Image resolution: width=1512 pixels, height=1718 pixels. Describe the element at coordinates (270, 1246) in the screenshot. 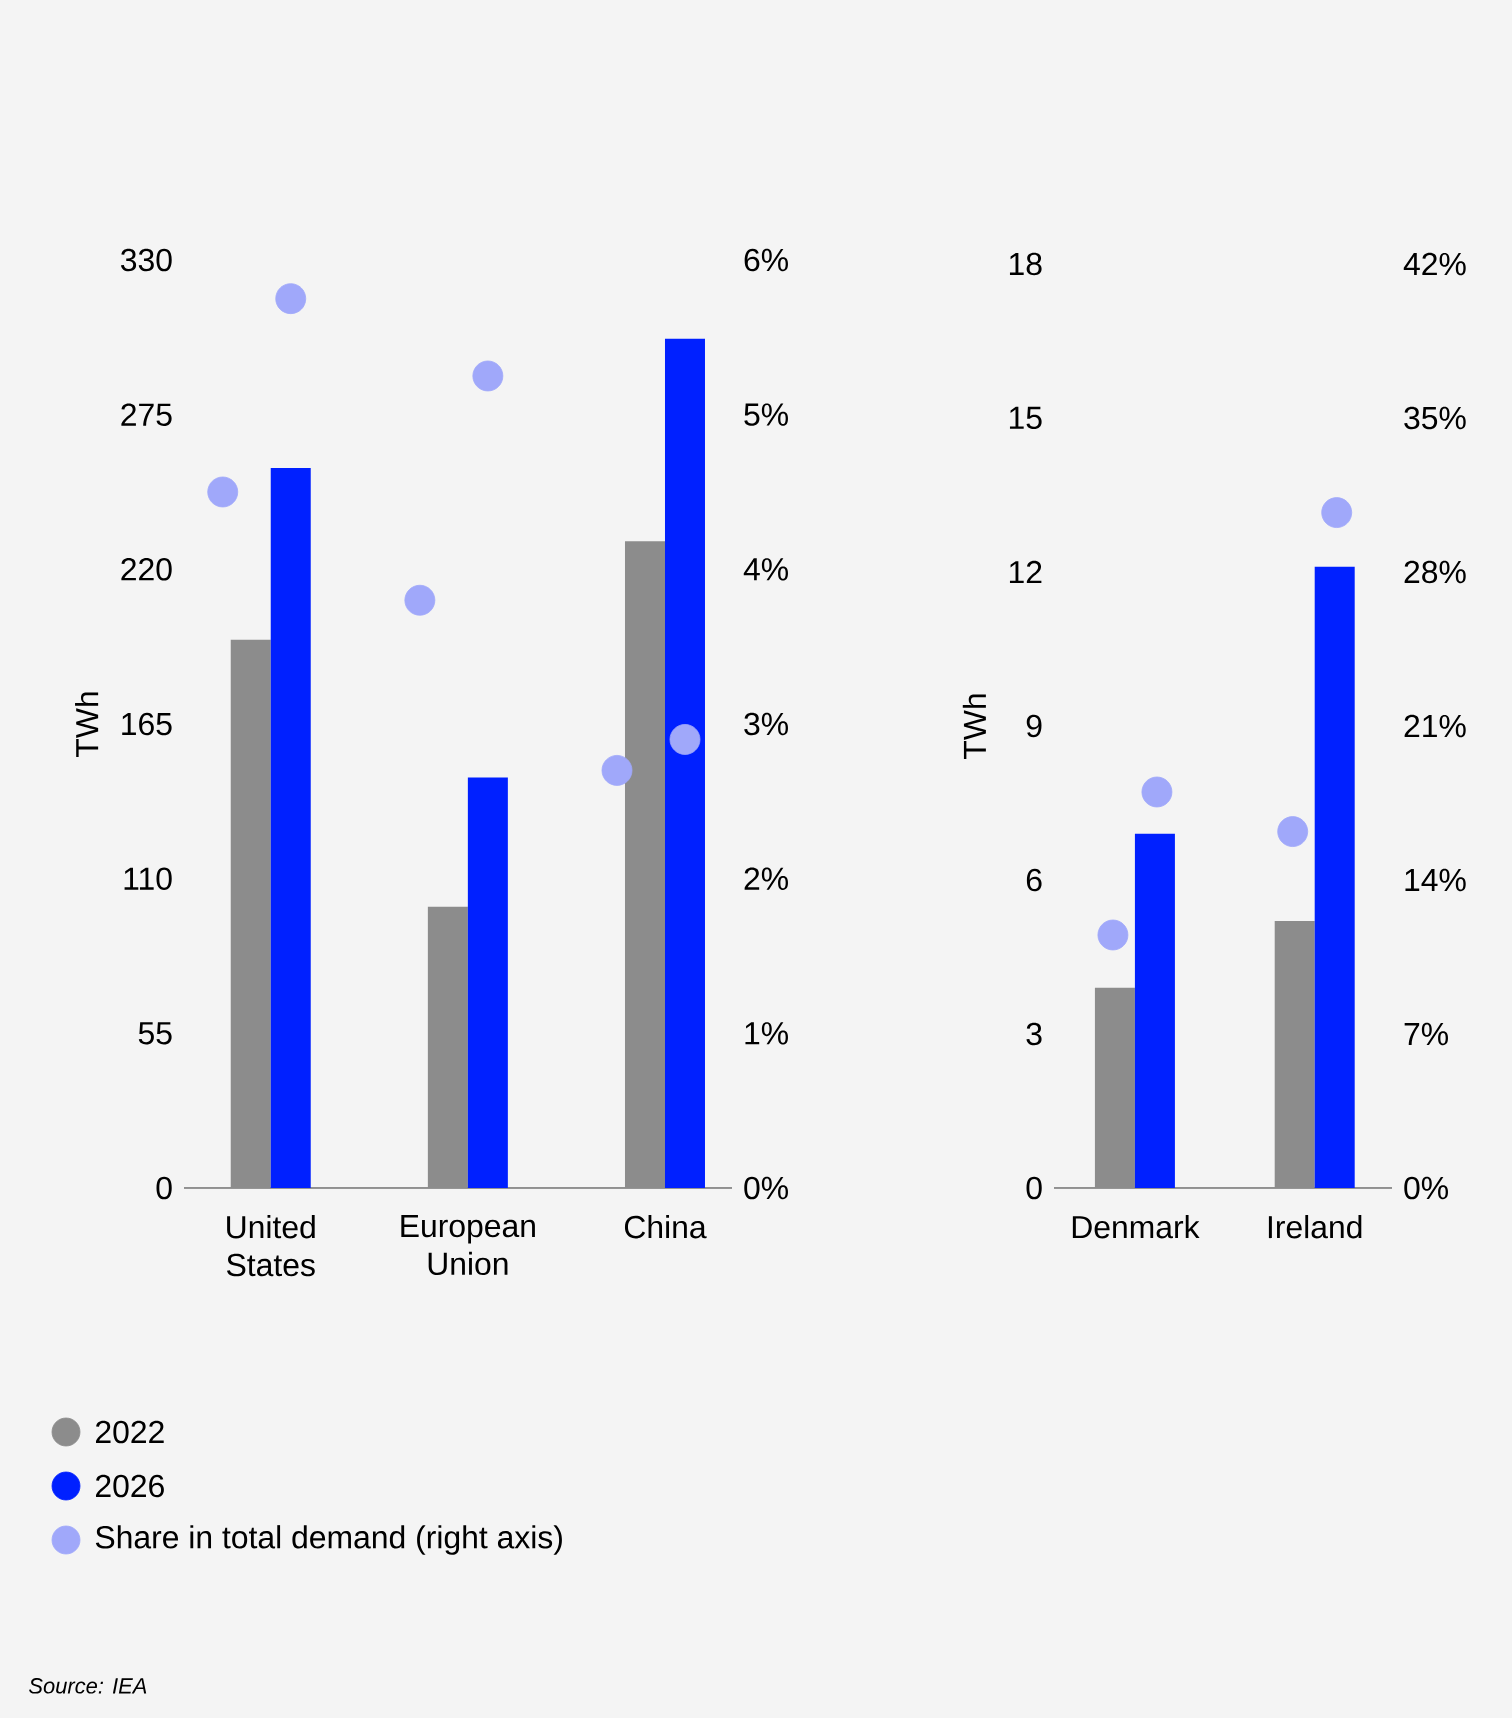

I see `x-tick-label: United States` at that location.